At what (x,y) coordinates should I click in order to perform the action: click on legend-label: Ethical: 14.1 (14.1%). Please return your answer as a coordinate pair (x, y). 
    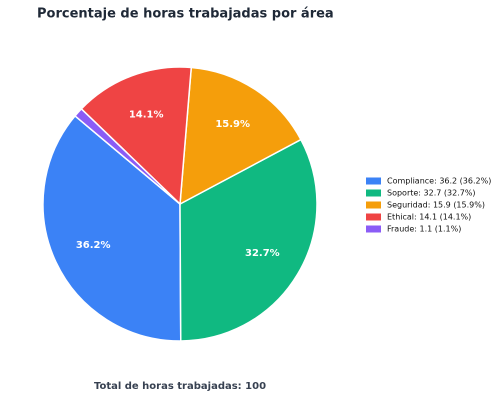
    Looking at the image, I should click on (429, 217).